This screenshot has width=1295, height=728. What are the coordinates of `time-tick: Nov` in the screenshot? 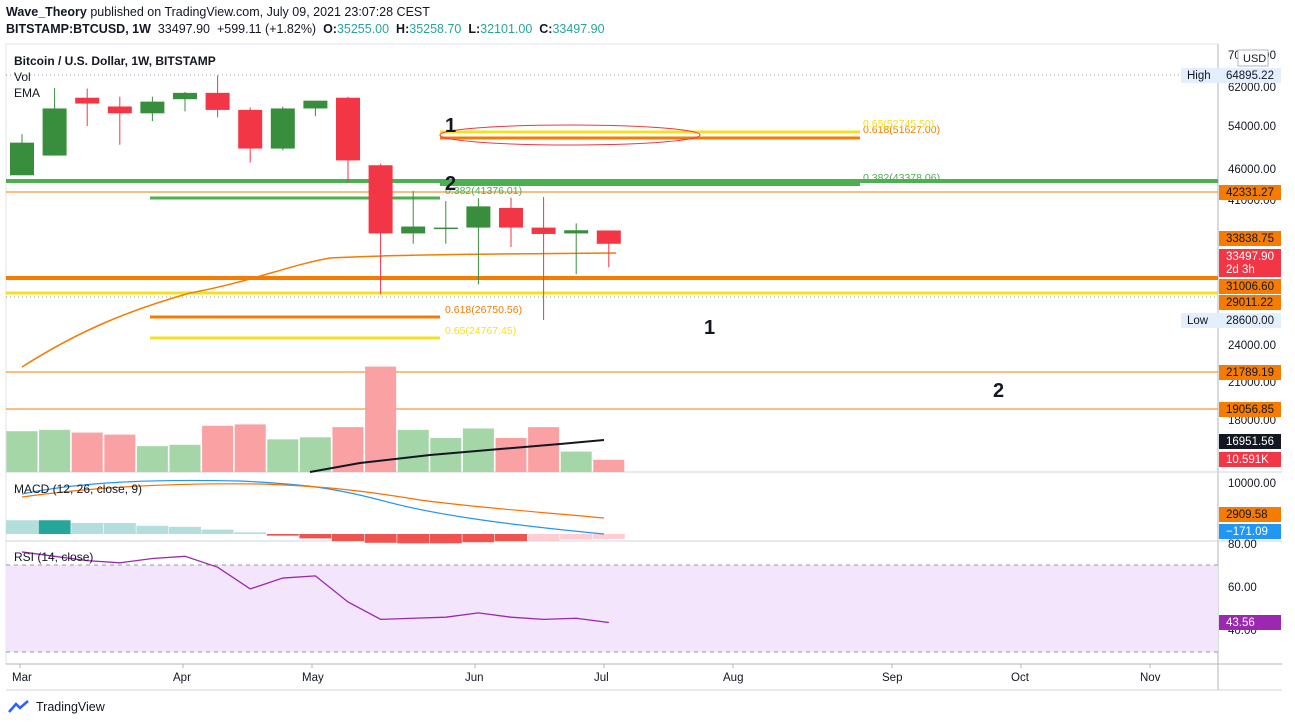 It's located at (1150, 678).